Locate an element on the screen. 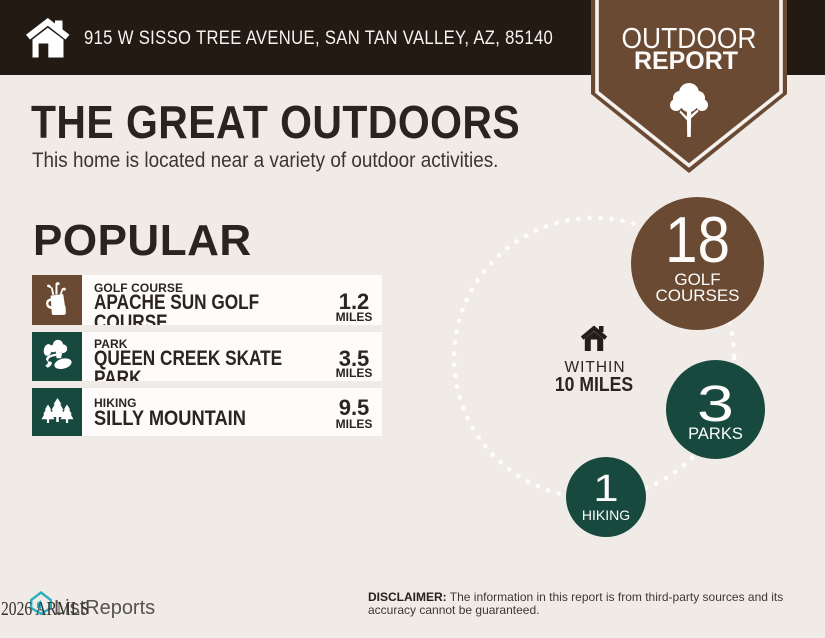 This screenshot has height=638, width=825. svg-text: OUTDOOR is located at coordinates (689, 39).